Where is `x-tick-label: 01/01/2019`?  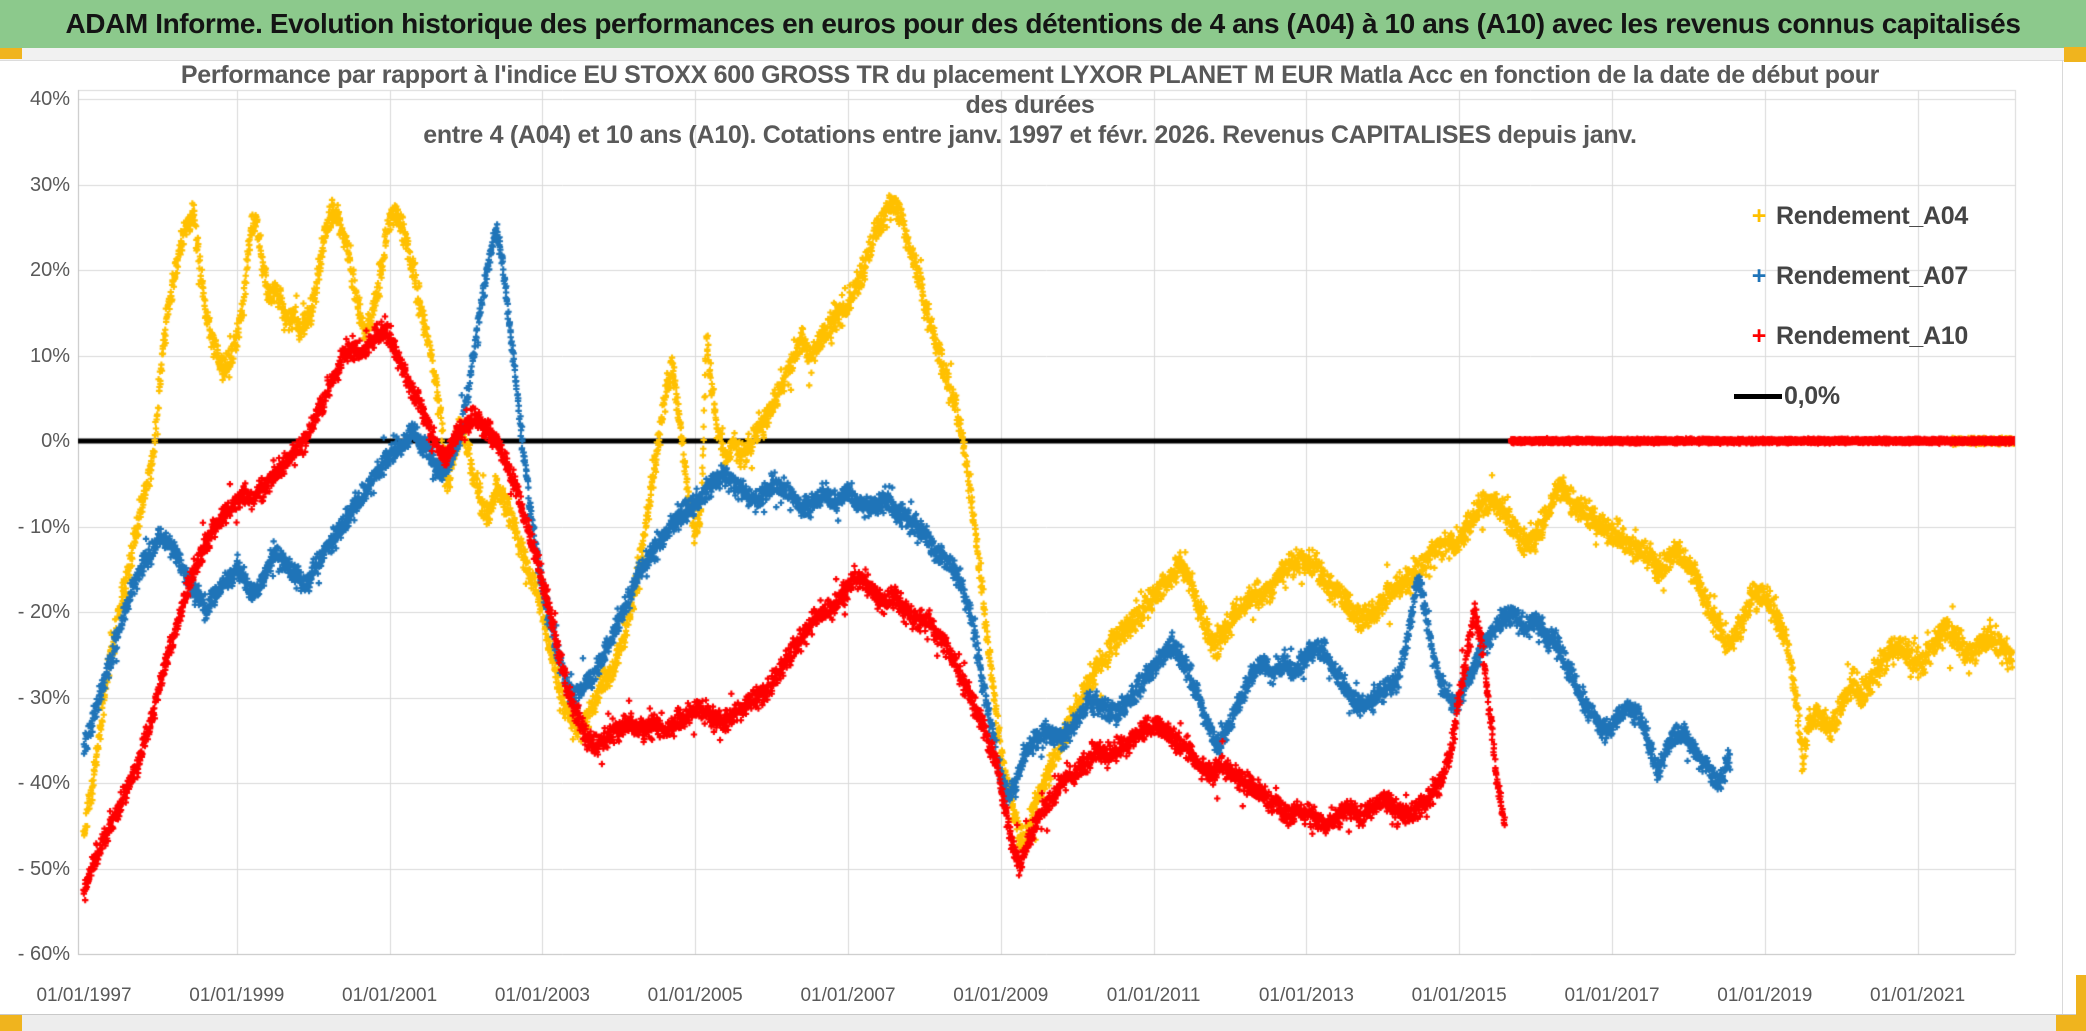 x-tick-label: 01/01/2019 is located at coordinates (1765, 995).